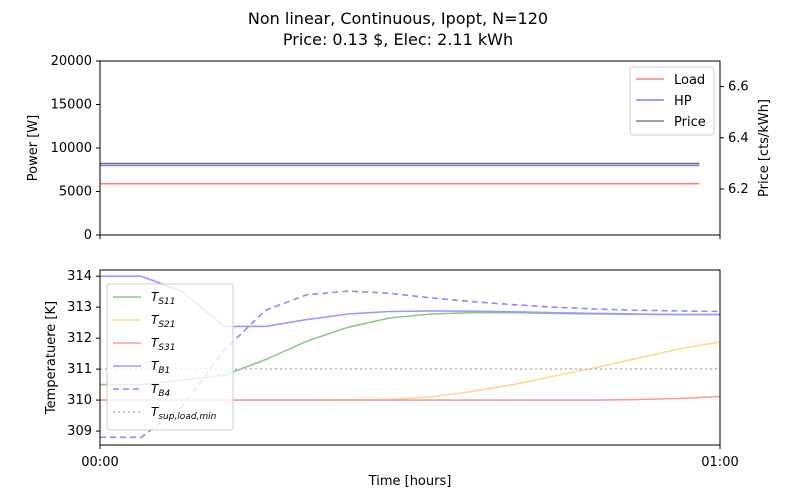 This screenshot has height=500, width=800. Describe the element at coordinates (410, 481) in the screenshot. I see `x-axis-label: Time [hours]` at that location.